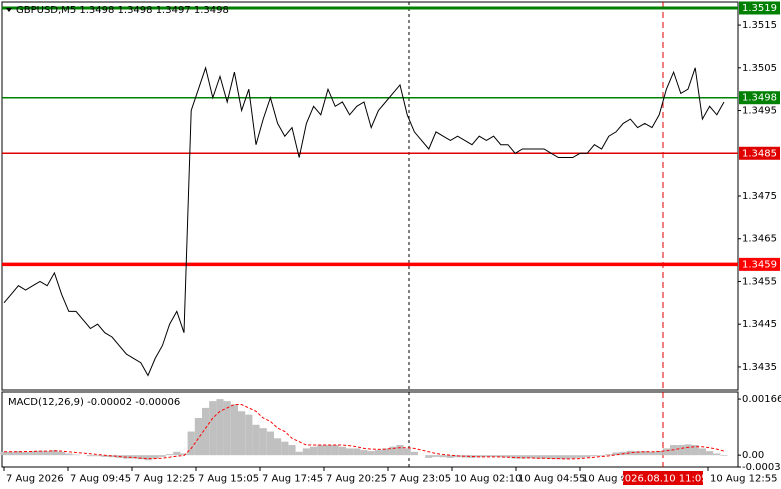  Describe the element at coordinates (759, 98) in the screenshot. I see `level-label: 1.3498` at that location.